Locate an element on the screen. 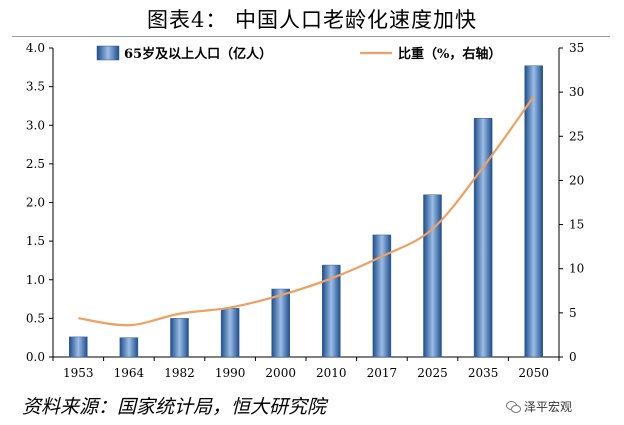 The width and height of the screenshot is (624, 425). left-tick-label: 3.0 is located at coordinates (35, 125).